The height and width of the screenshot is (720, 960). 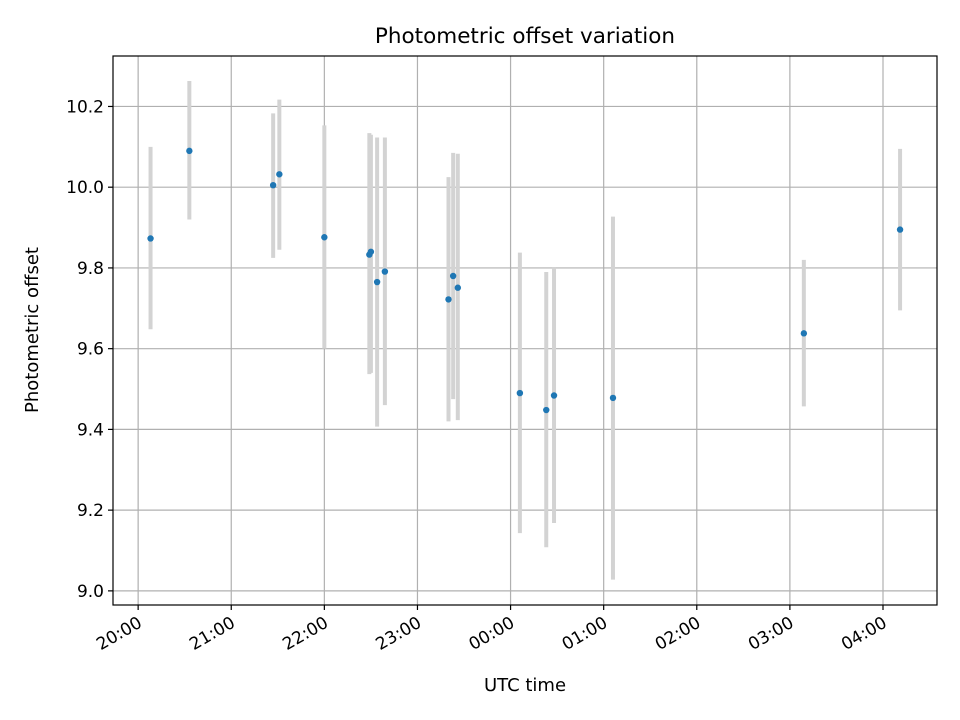 I want to click on y-axis-ticks: 9.0 9.2 9.4 9.6 9.8 10.0 10.2, so click(x=89, y=349).